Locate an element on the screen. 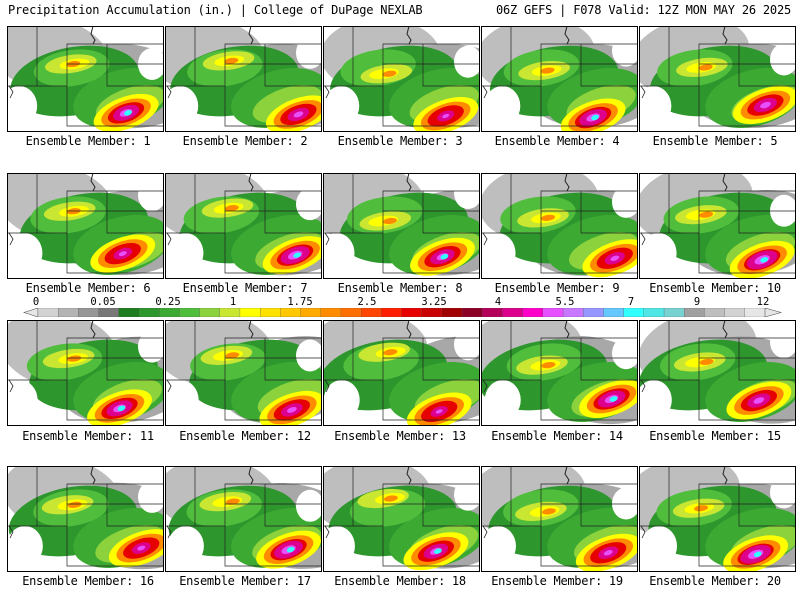 The height and width of the screenshot is (600, 800). member-caption: Ensemble Member: 3 is located at coordinates (400, 141).